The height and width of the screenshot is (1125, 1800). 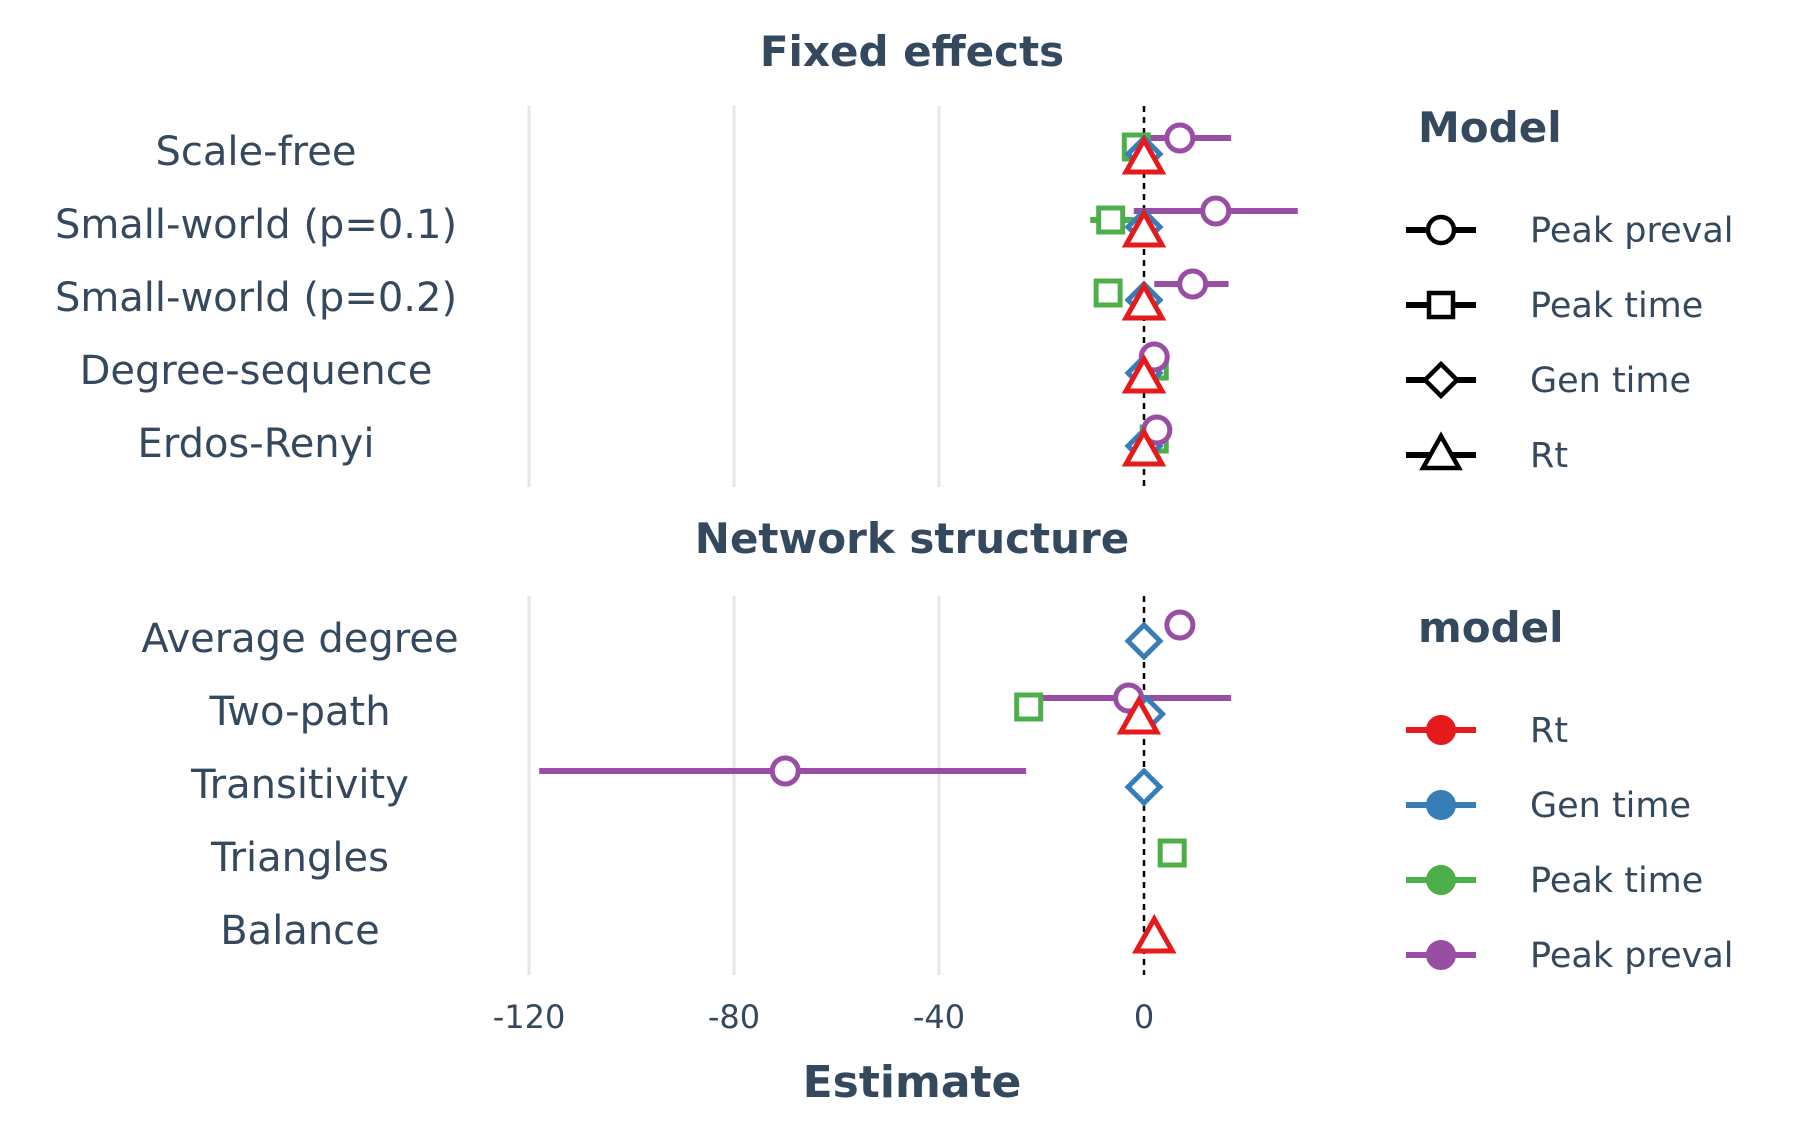 I want to click on category-label: Degree-sequence, so click(x=256, y=371).